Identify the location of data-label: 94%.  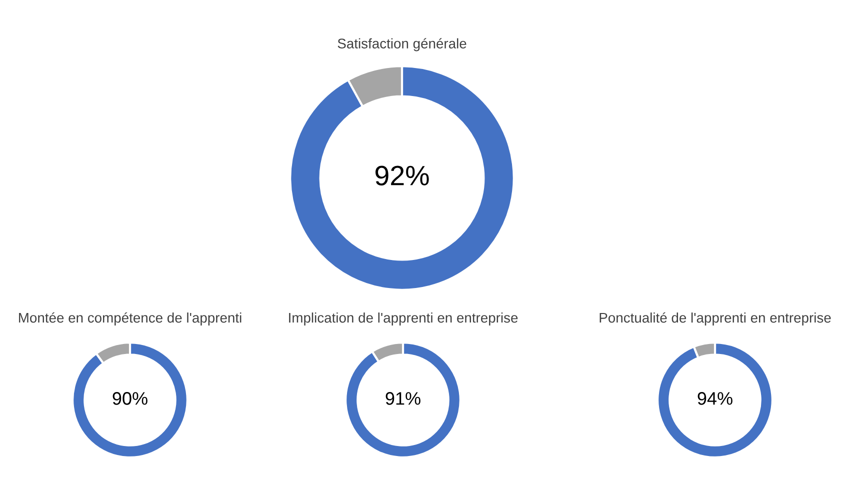
(715, 398).